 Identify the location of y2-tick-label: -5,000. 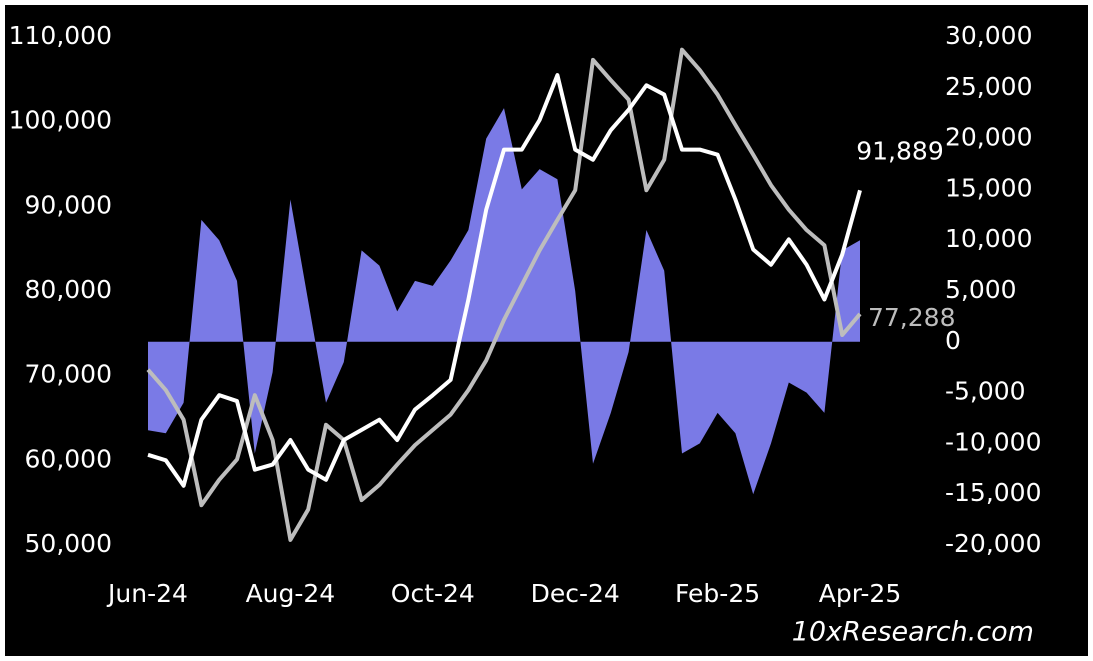
(985, 391).